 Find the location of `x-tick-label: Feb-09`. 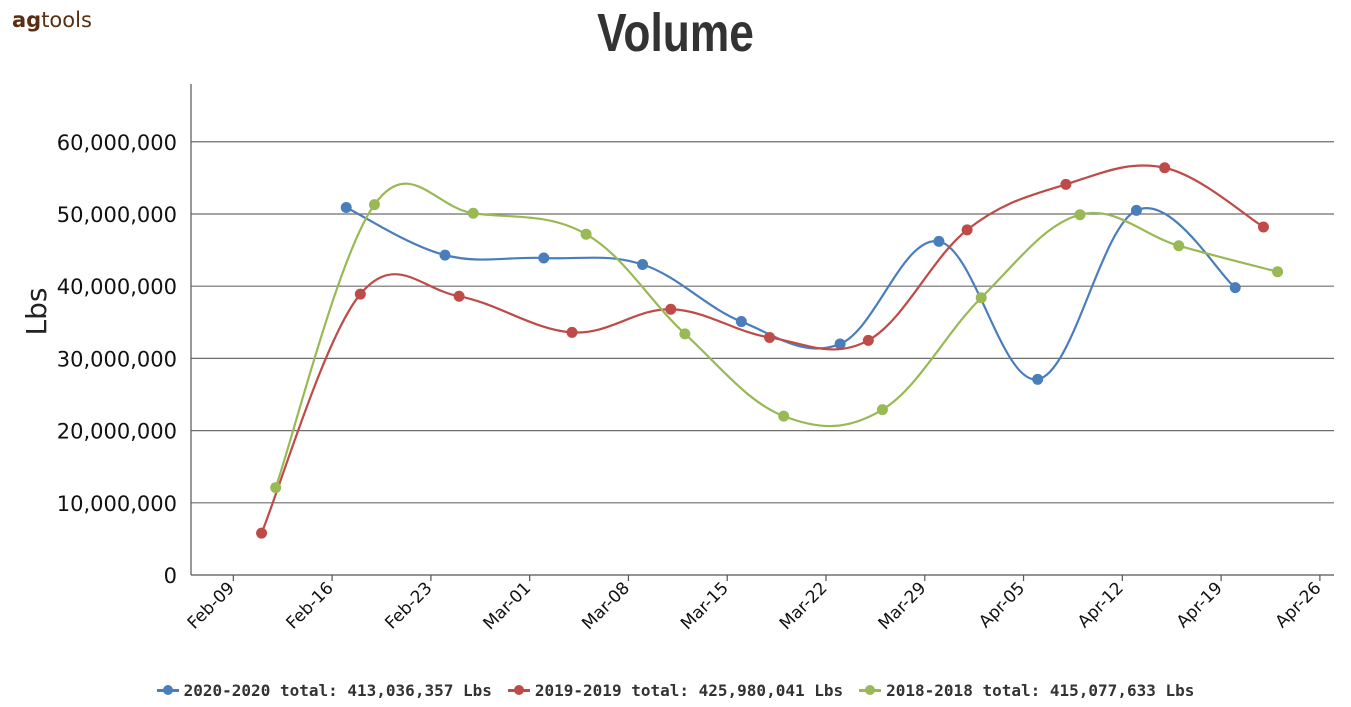

x-tick-label: Feb-09 is located at coordinates (211, 605).